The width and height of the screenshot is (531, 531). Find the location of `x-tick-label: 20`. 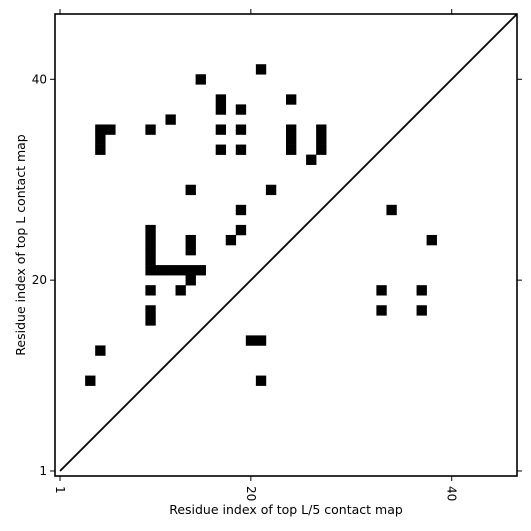

x-tick-label: 20 is located at coordinates (251, 493).